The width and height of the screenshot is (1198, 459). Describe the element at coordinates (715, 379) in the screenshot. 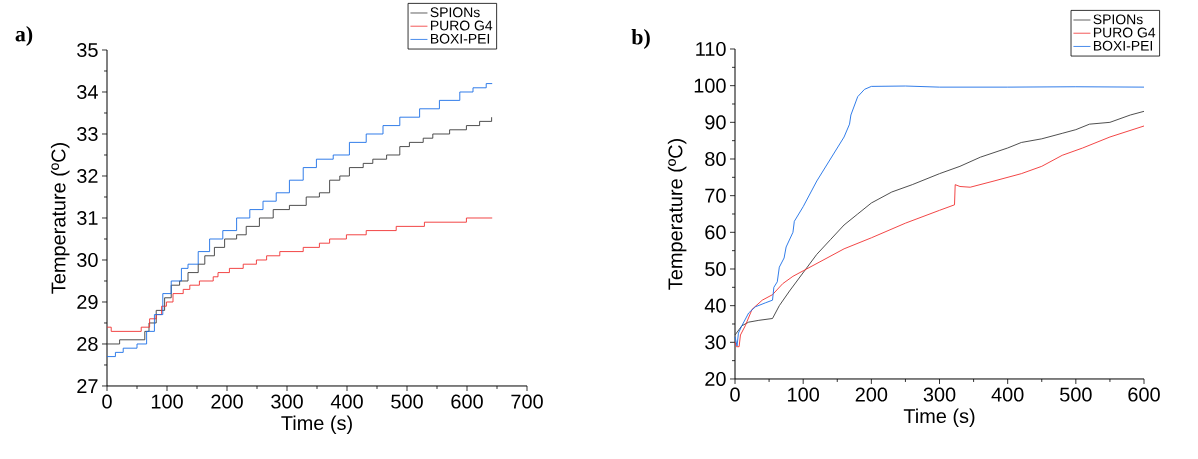

I see `y-tick-label: 20` at that location.